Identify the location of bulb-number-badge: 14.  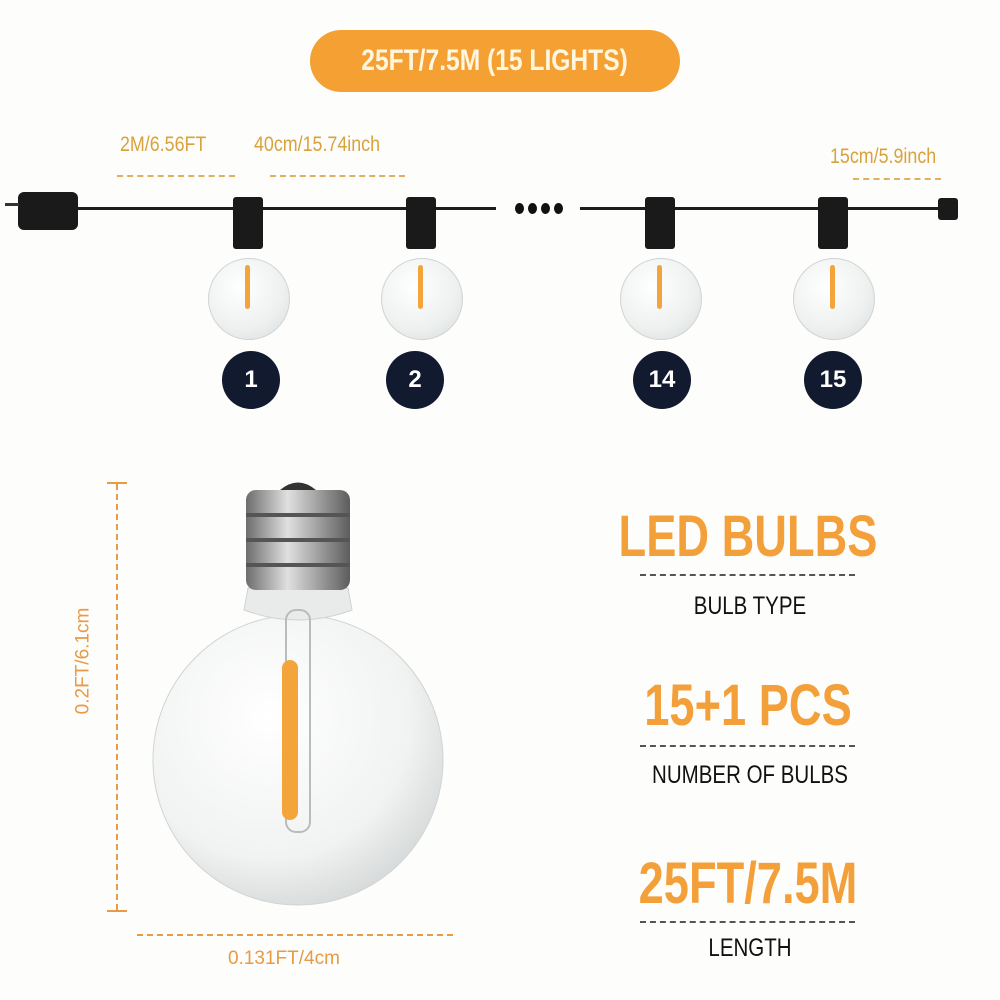
(662, 380).